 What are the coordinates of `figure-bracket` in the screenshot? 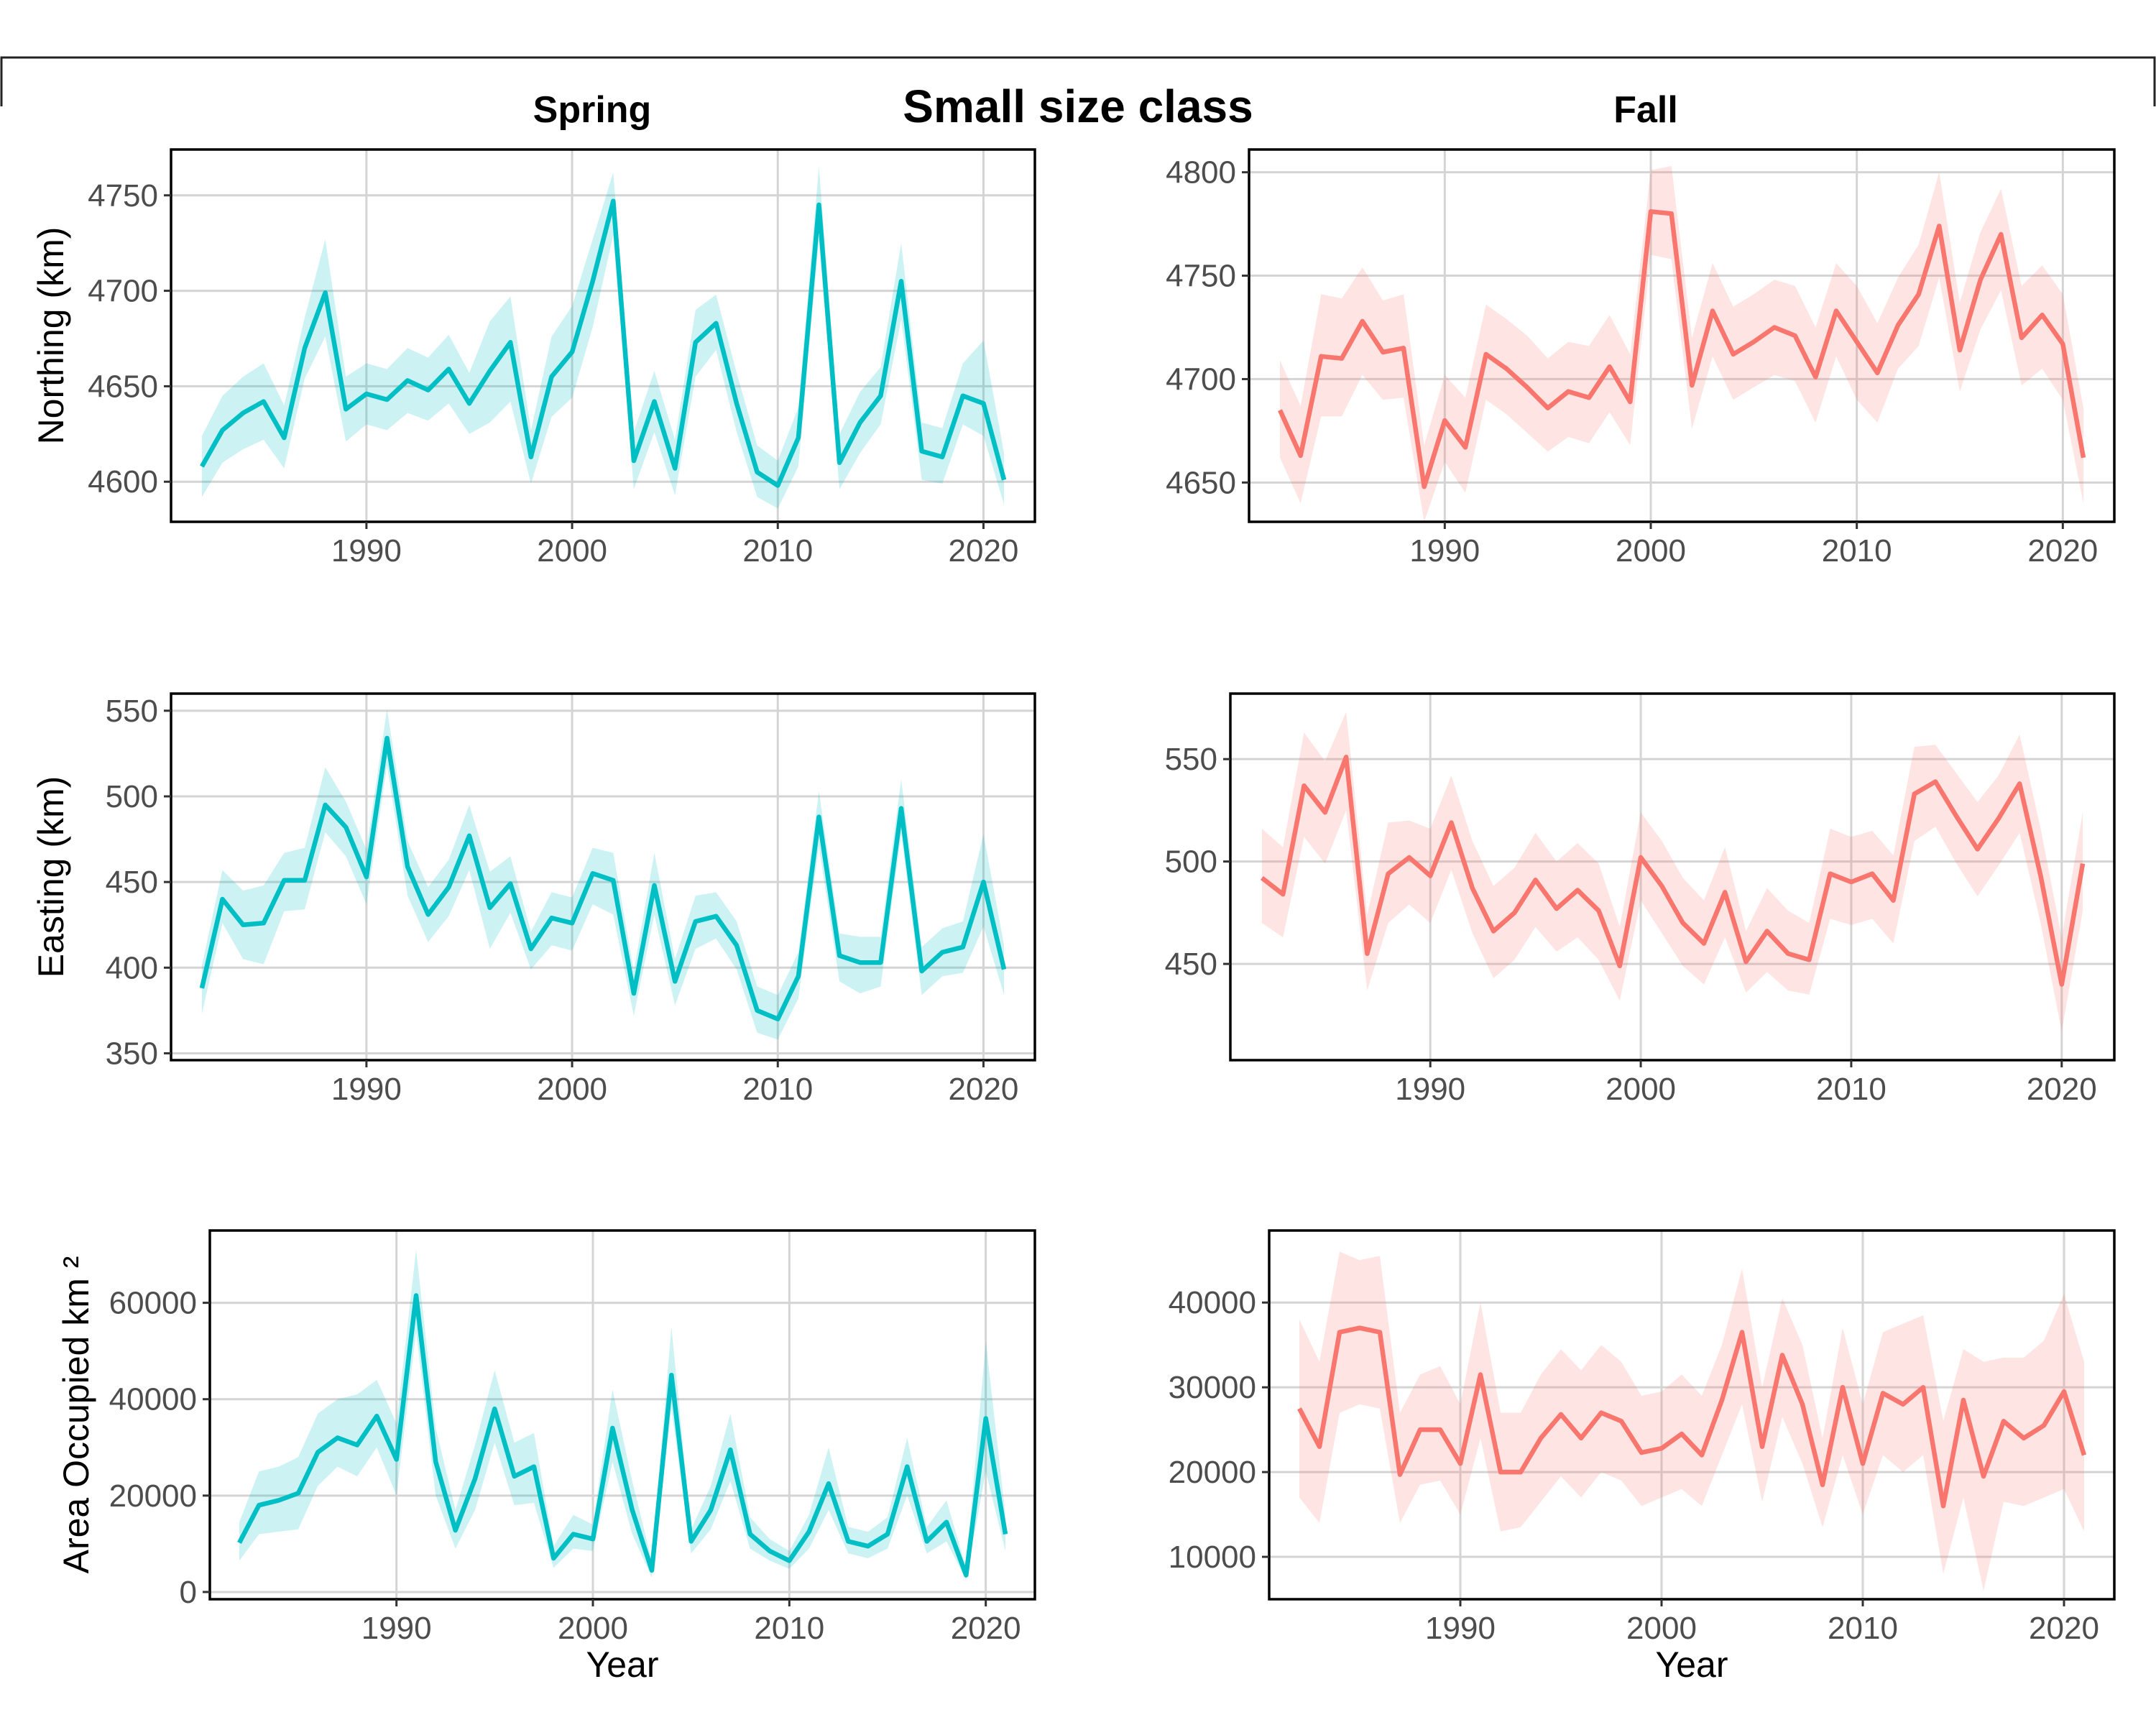 It's located at (1078, 81).